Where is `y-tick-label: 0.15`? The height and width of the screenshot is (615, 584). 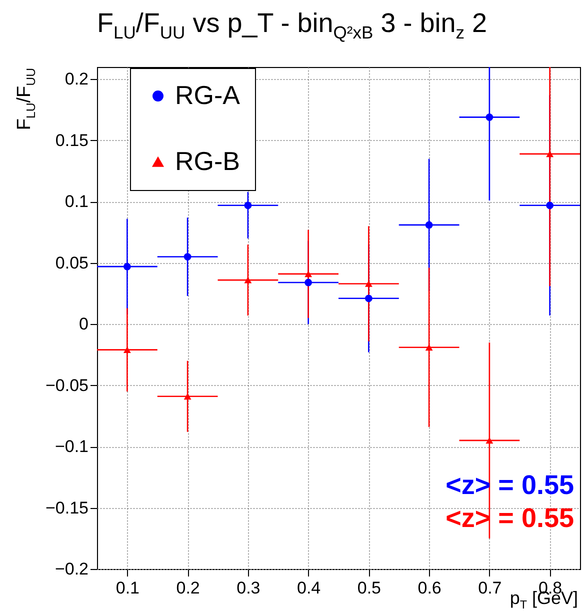
y-tick-label: 0.15 is located at coordinates (71, 140).